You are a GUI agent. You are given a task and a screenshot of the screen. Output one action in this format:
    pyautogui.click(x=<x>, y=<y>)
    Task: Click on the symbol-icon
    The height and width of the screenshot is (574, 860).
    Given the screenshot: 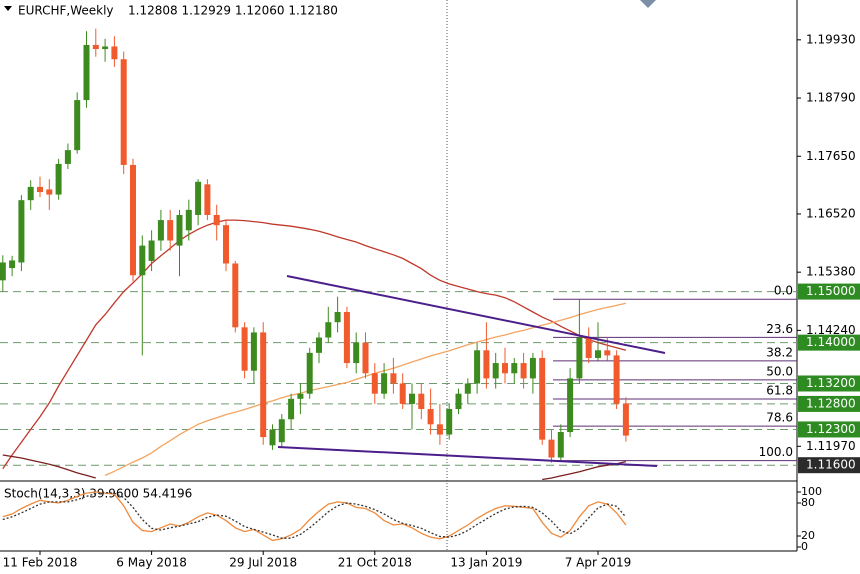 What is the action you would take?
    pyautogui.click(x=8, y=8)
    